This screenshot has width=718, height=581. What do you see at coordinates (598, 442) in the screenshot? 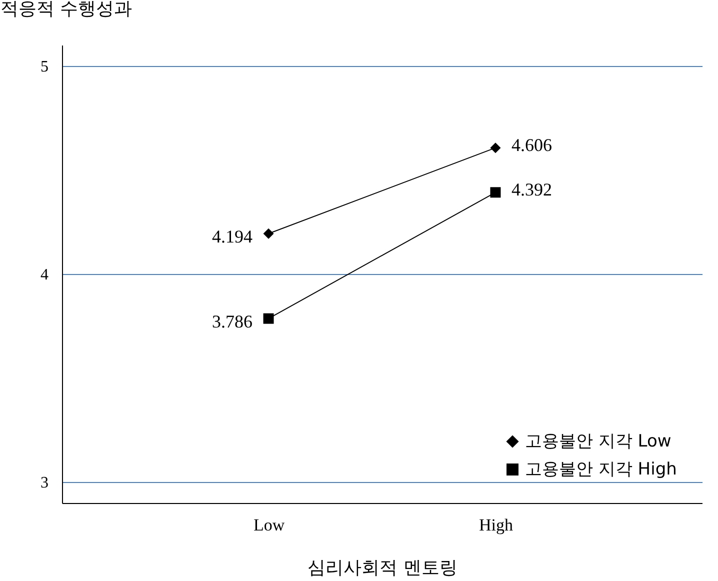
I see `legend-label: 고용불안 지각 Low` at bounding box center [598, 442].